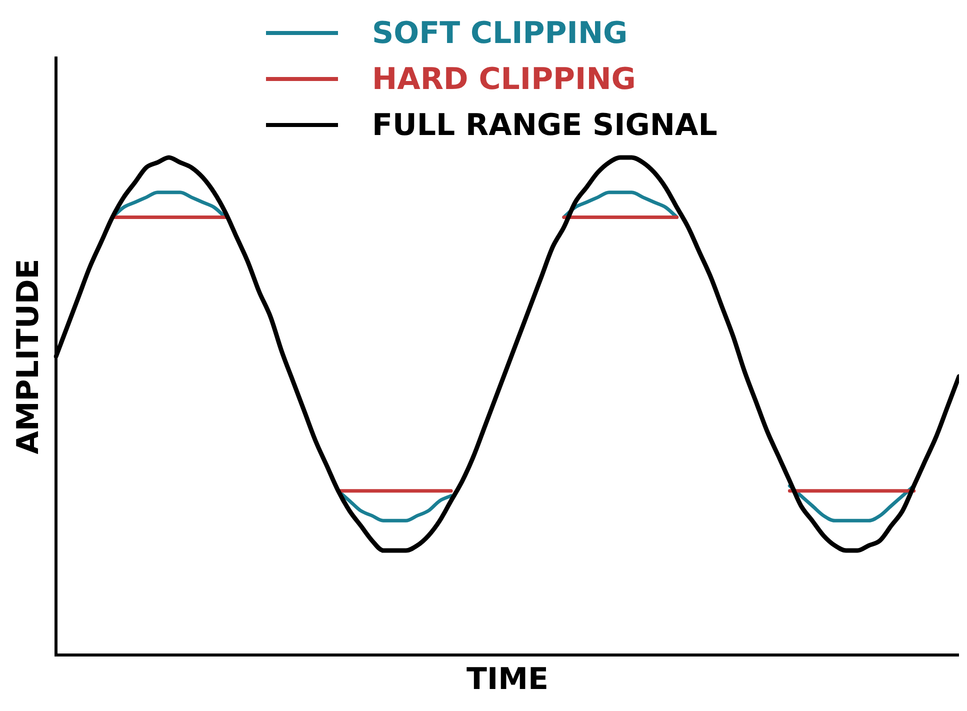 The height and width of the screenshot is (711, 967). I want to click on y-axis-title: AMPLITUDE, so click(28, 356).